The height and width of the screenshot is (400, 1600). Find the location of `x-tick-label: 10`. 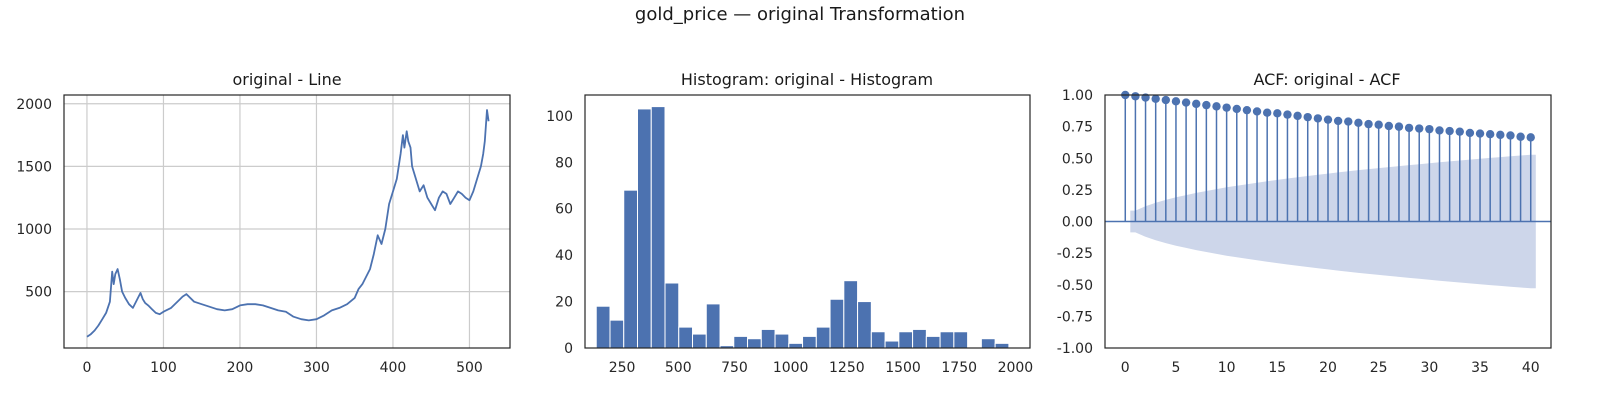

x-tick-label: 10 is located at coordinates (1227, 368).